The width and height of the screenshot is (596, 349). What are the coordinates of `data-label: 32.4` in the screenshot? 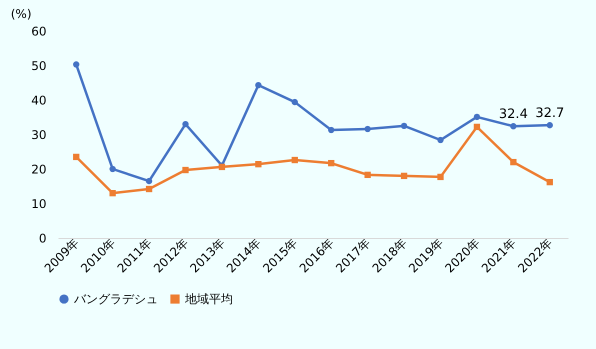 It's located at (513, 114).